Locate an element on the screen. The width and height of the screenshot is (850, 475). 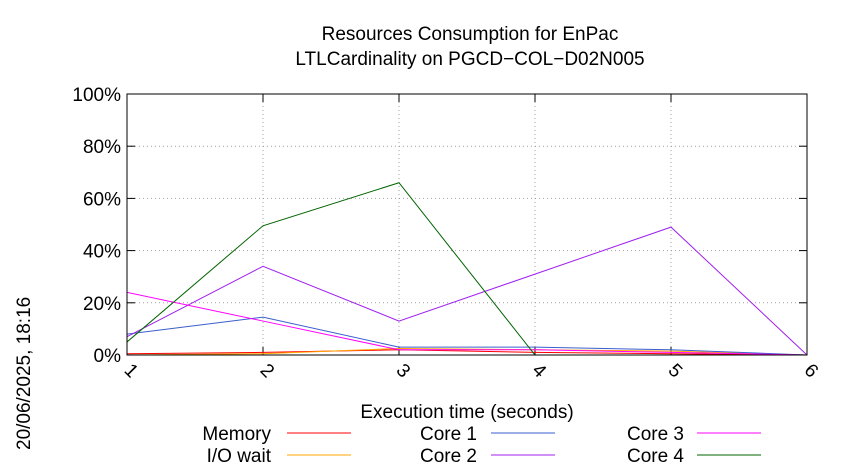
chart-title-line-1: Resources Consumption for EnPac is located at coordinates (470, 34).